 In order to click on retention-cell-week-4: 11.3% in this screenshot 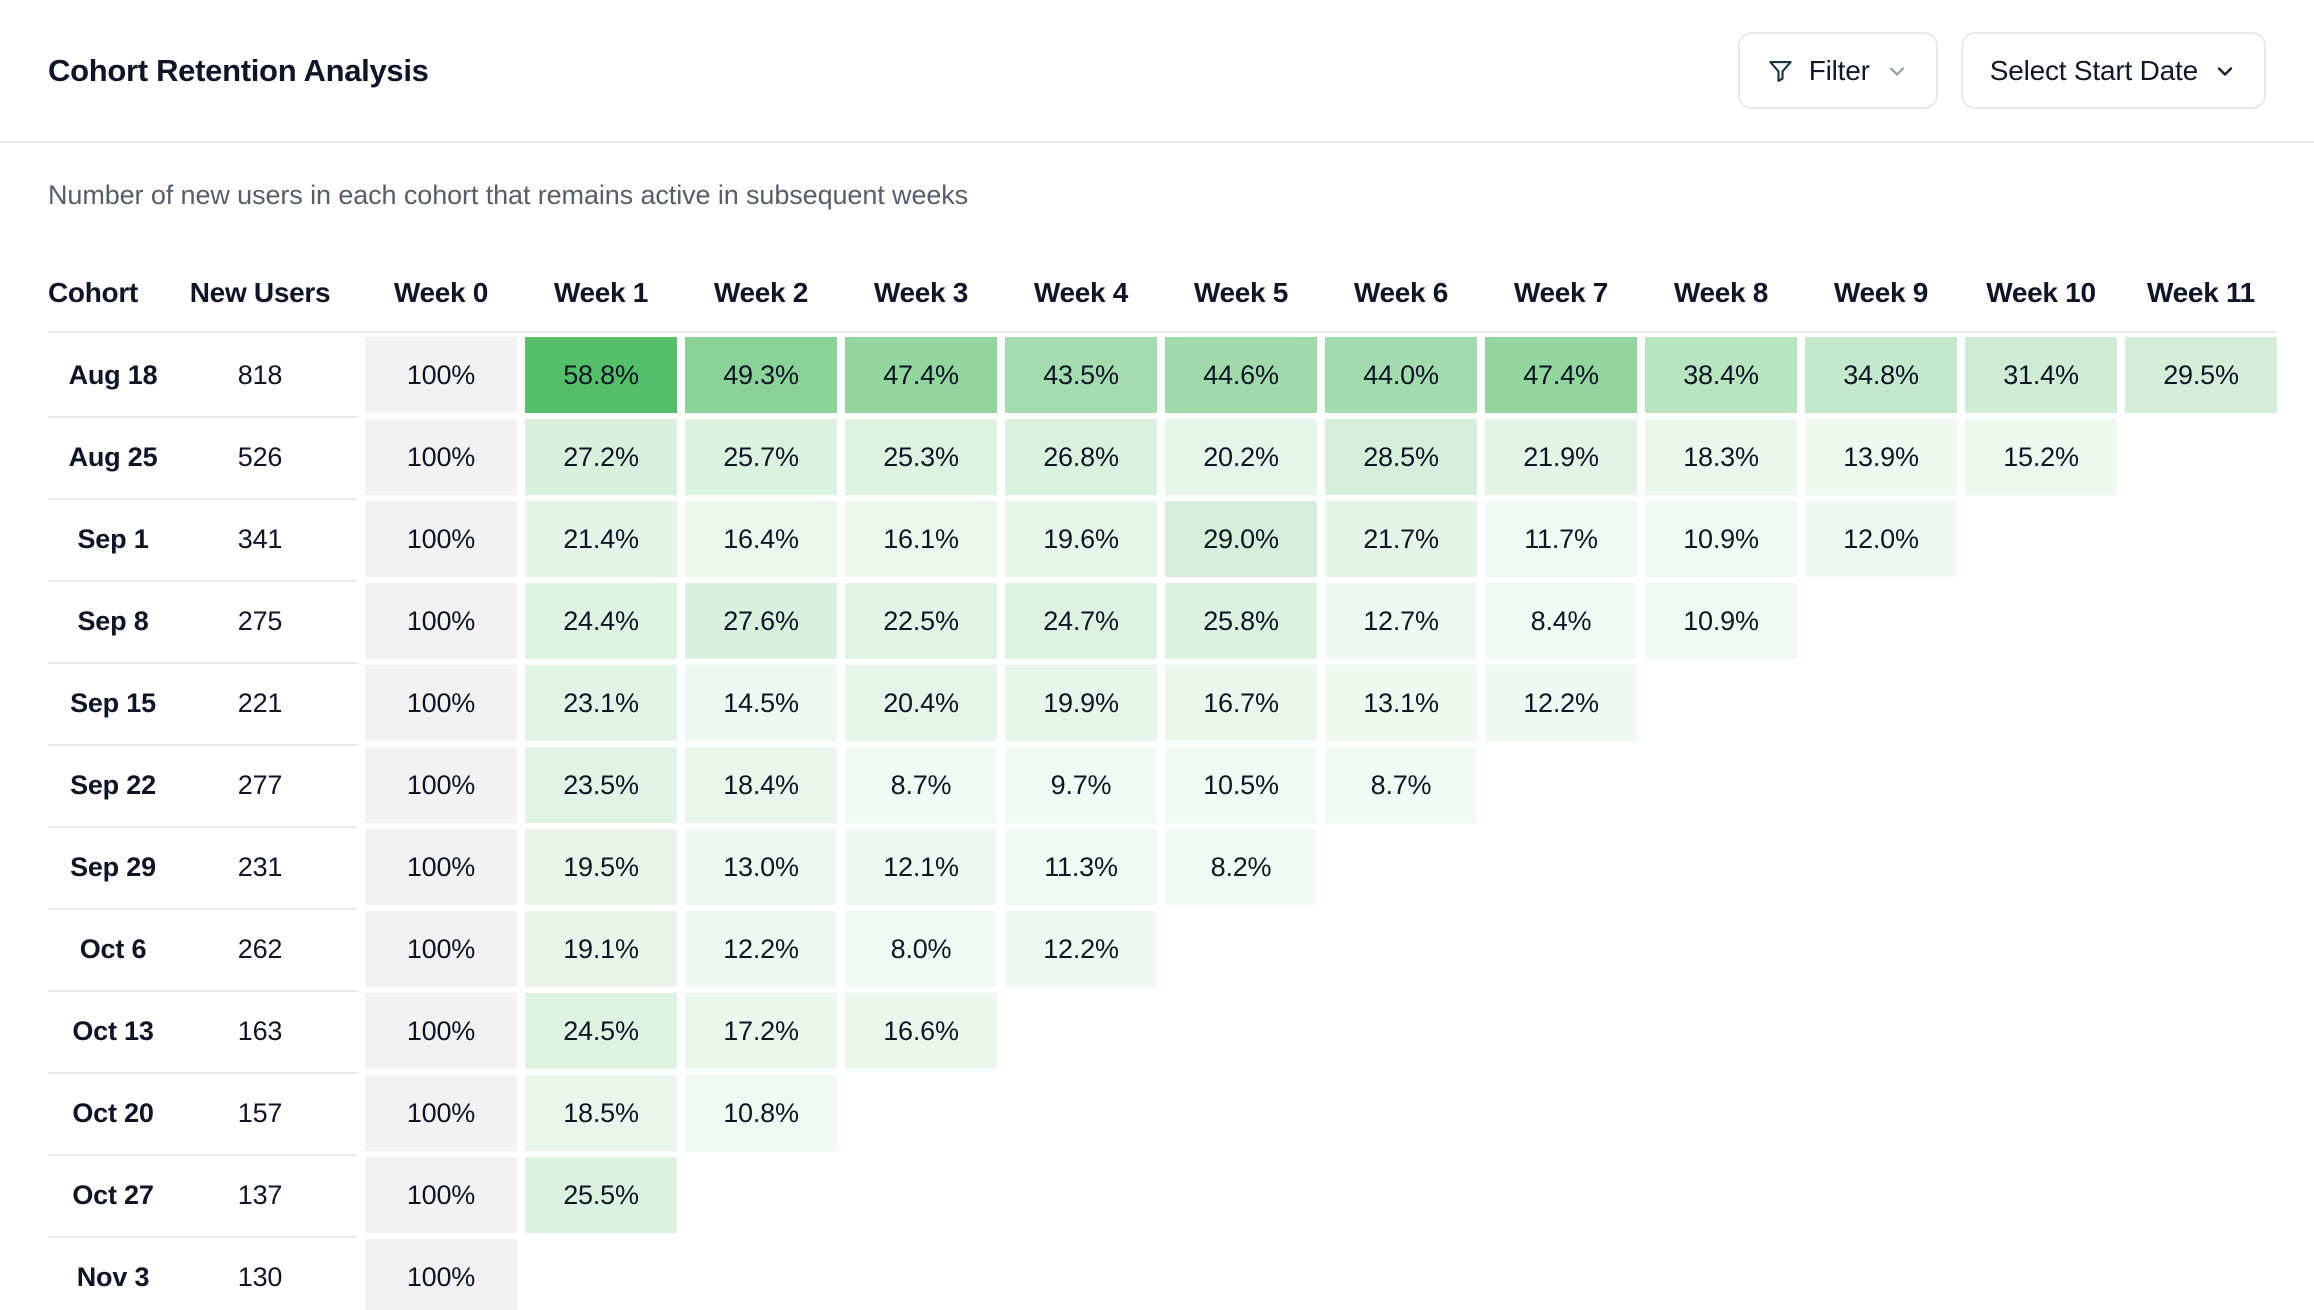, I will do `click(1081, 867)`.